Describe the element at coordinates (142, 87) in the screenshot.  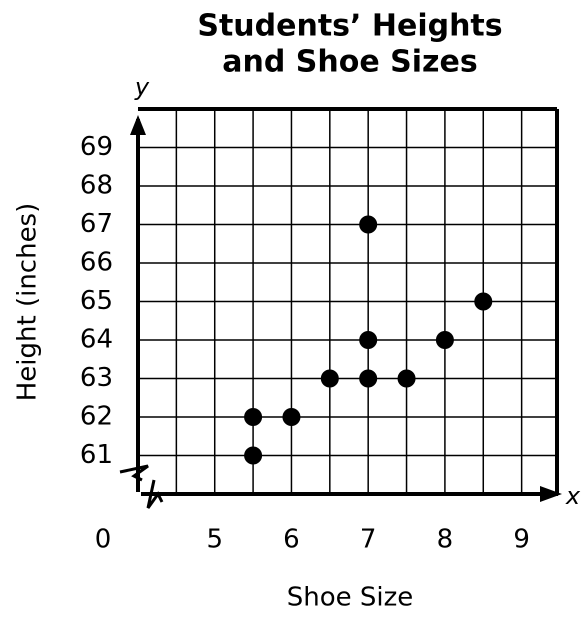
I see `y-axis-name: y` at that location.